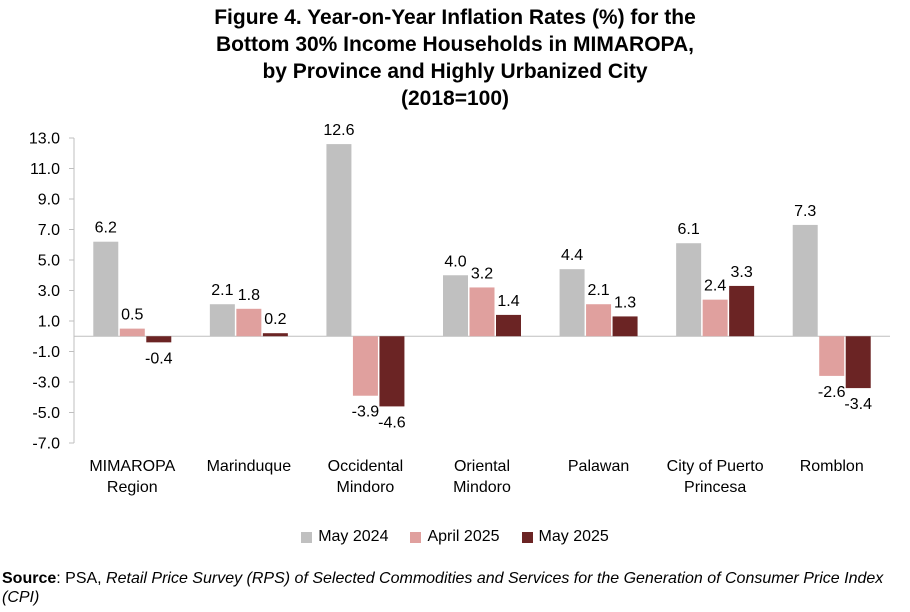  I want to click on title-line-4: (2018=100), so click(454, 98).